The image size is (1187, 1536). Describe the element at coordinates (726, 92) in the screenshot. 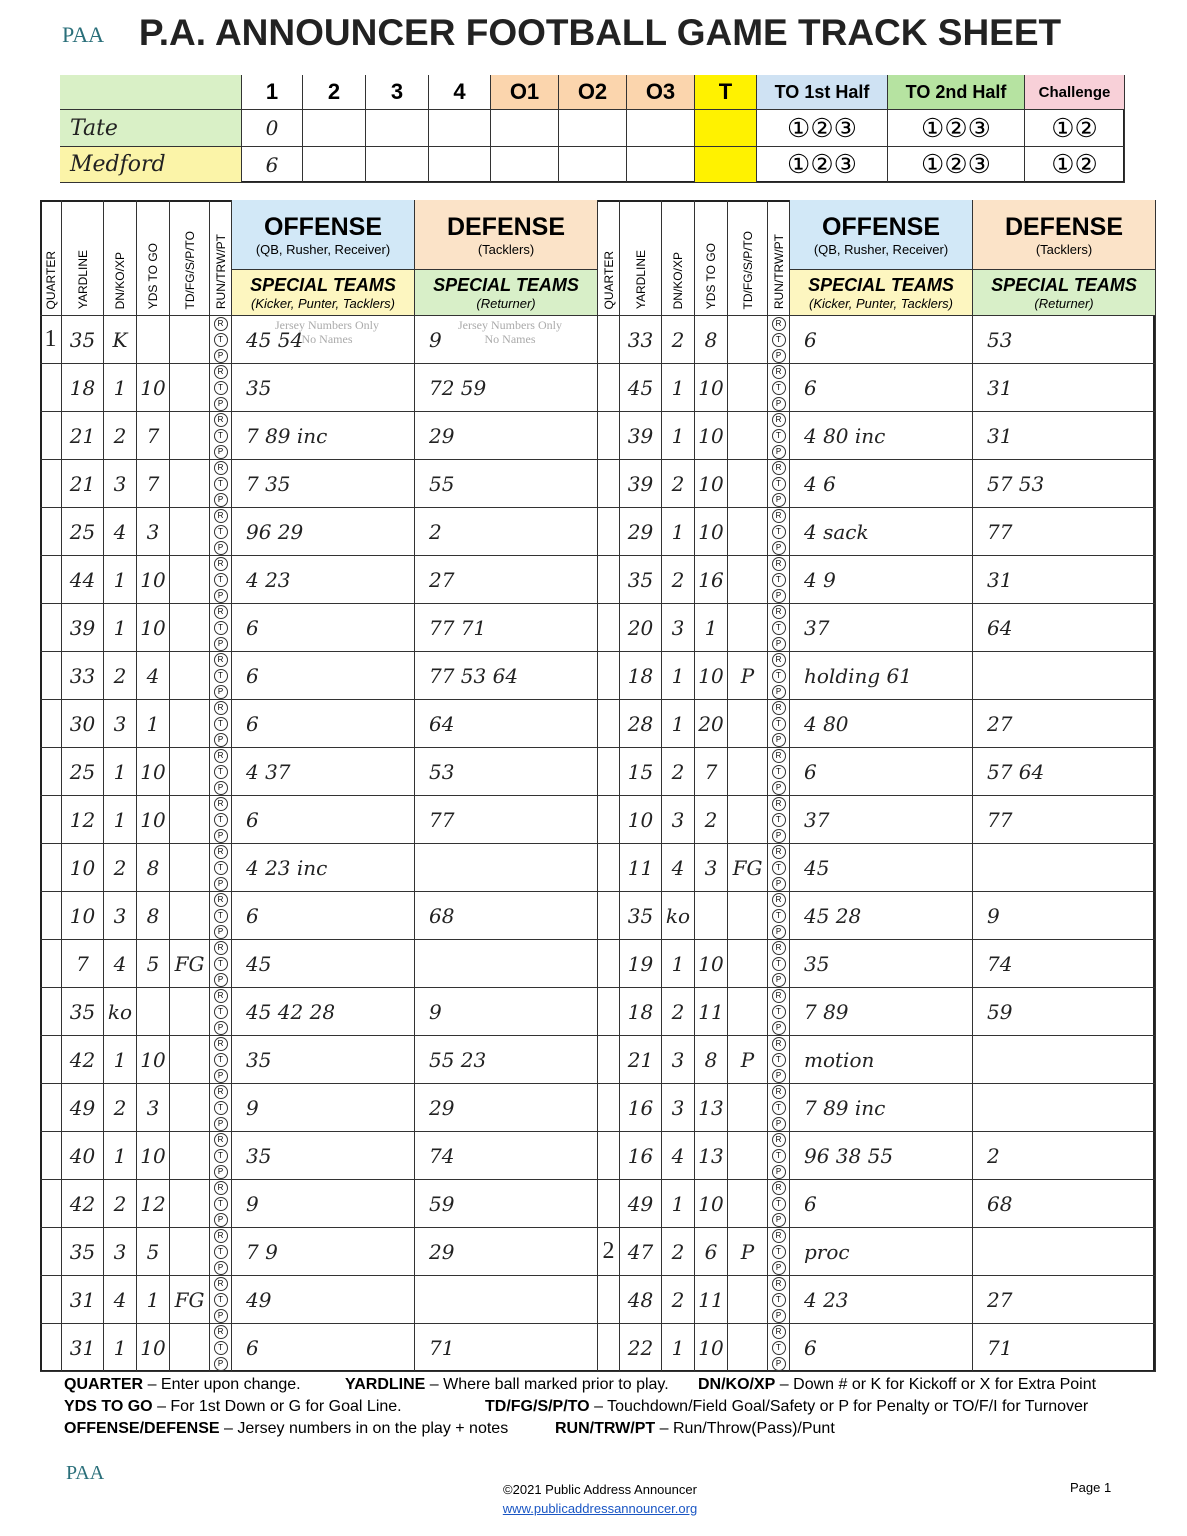

I see `score-column-header: T` at that location.